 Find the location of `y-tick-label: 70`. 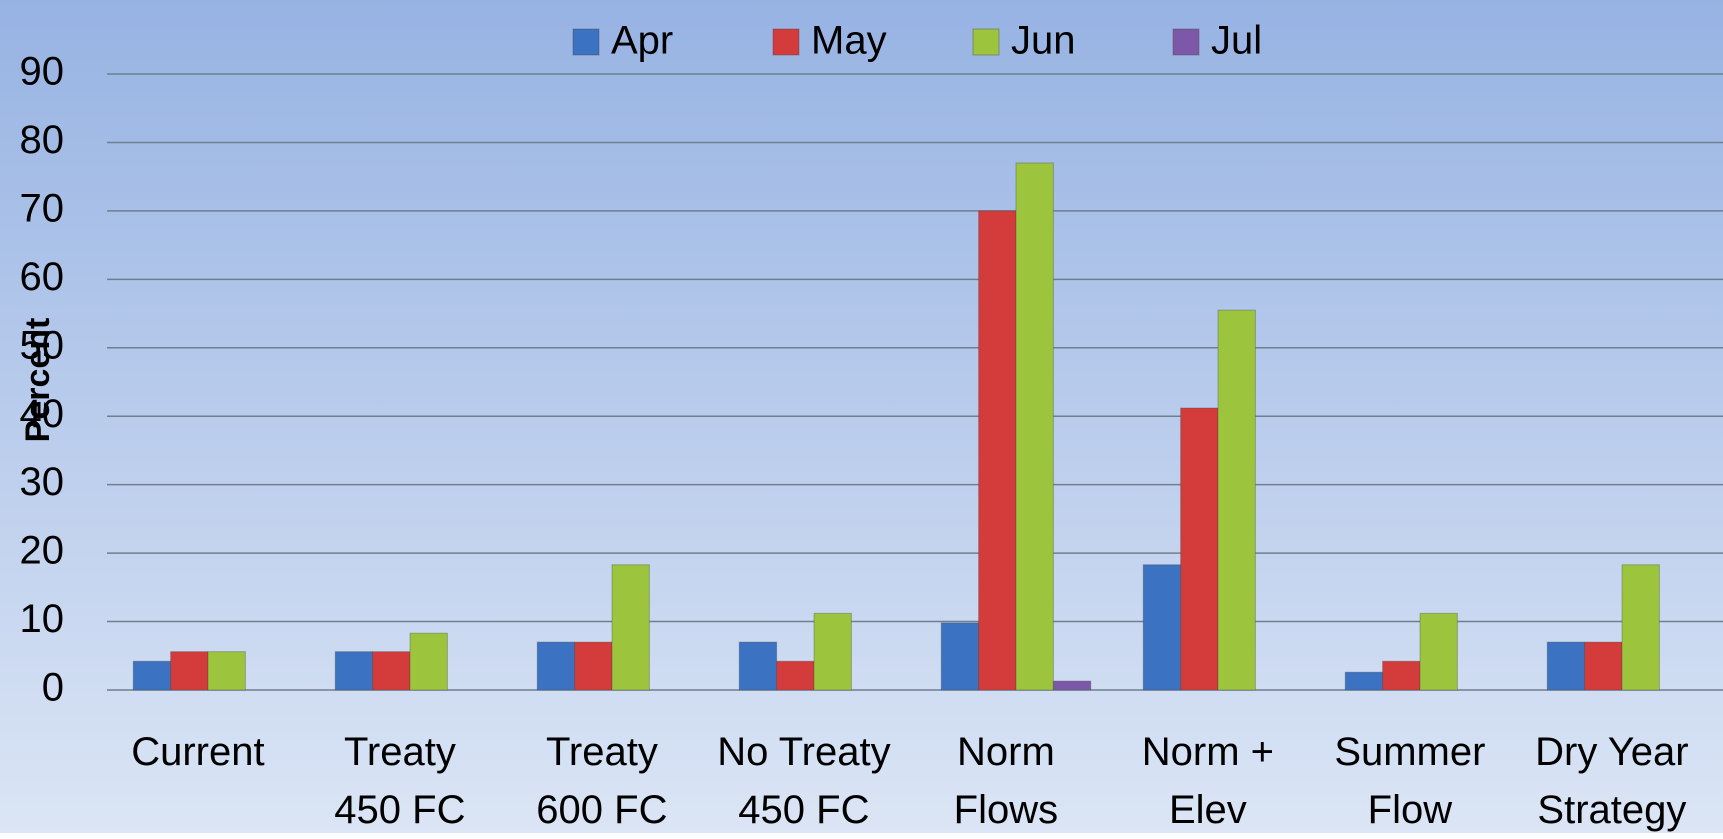

y-tick-label: 70 is located at coordinates (42, 208).